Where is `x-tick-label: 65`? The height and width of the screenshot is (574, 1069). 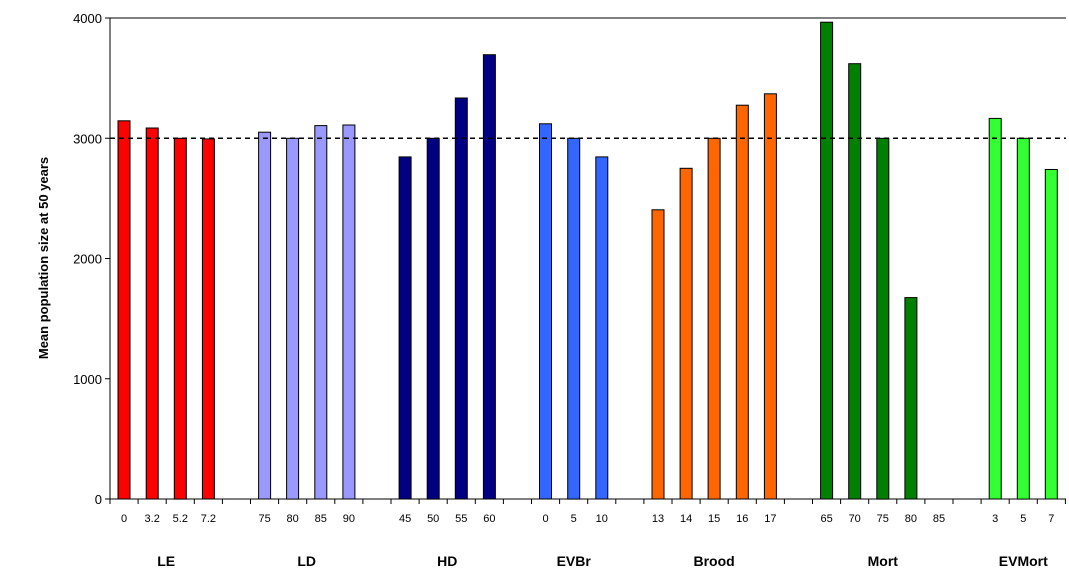 x-tick-label: 65 is located at coordinates (826, 519).